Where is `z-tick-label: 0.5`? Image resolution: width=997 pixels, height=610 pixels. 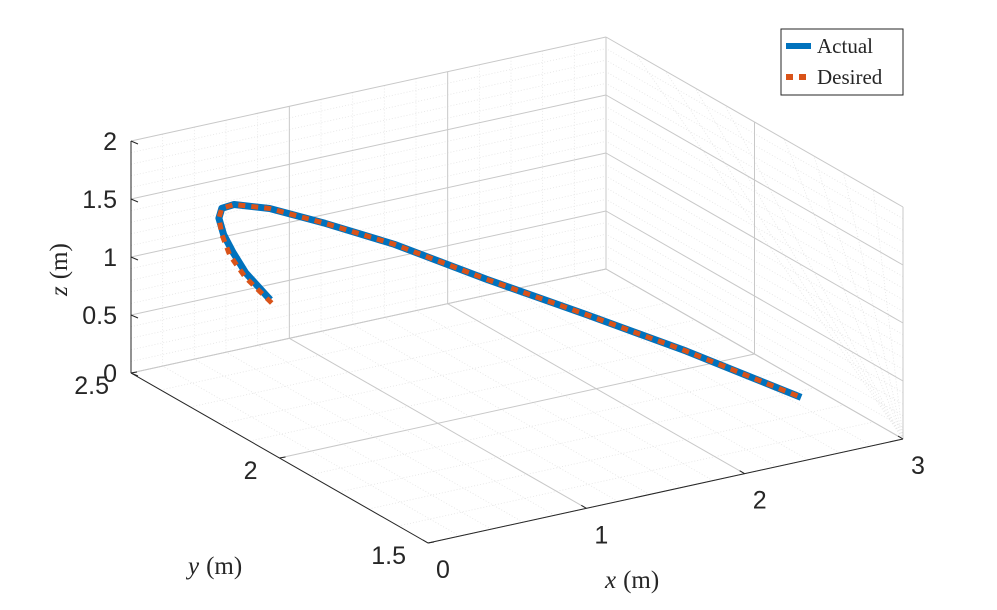 z-tick-label: 0.5 is located at coordinates (99, 316).